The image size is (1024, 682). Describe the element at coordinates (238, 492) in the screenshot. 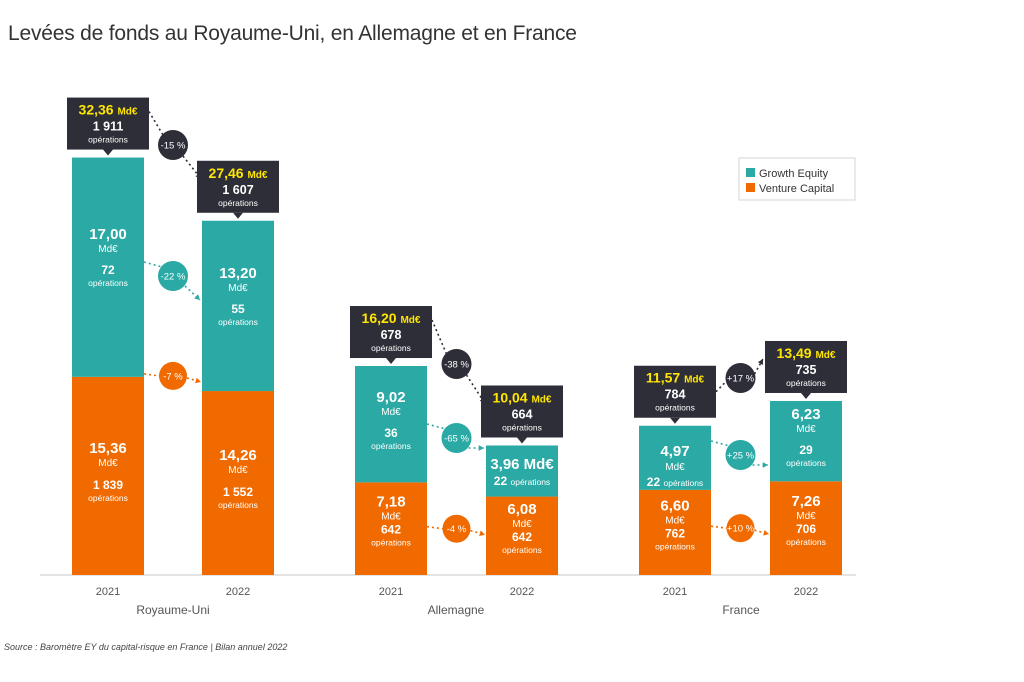

I see `venture-ops-count: 1 552` at that location.